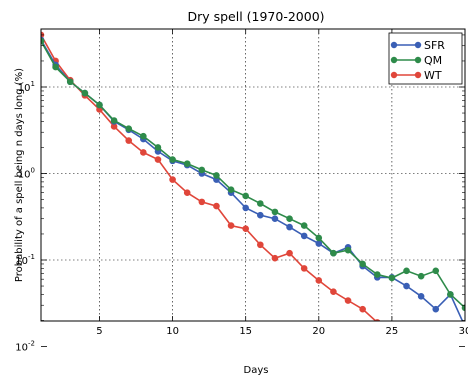  Describe the element at coordinates (26, 87) in the screenshot. I see `y-tick-label: 10¹` at that location.